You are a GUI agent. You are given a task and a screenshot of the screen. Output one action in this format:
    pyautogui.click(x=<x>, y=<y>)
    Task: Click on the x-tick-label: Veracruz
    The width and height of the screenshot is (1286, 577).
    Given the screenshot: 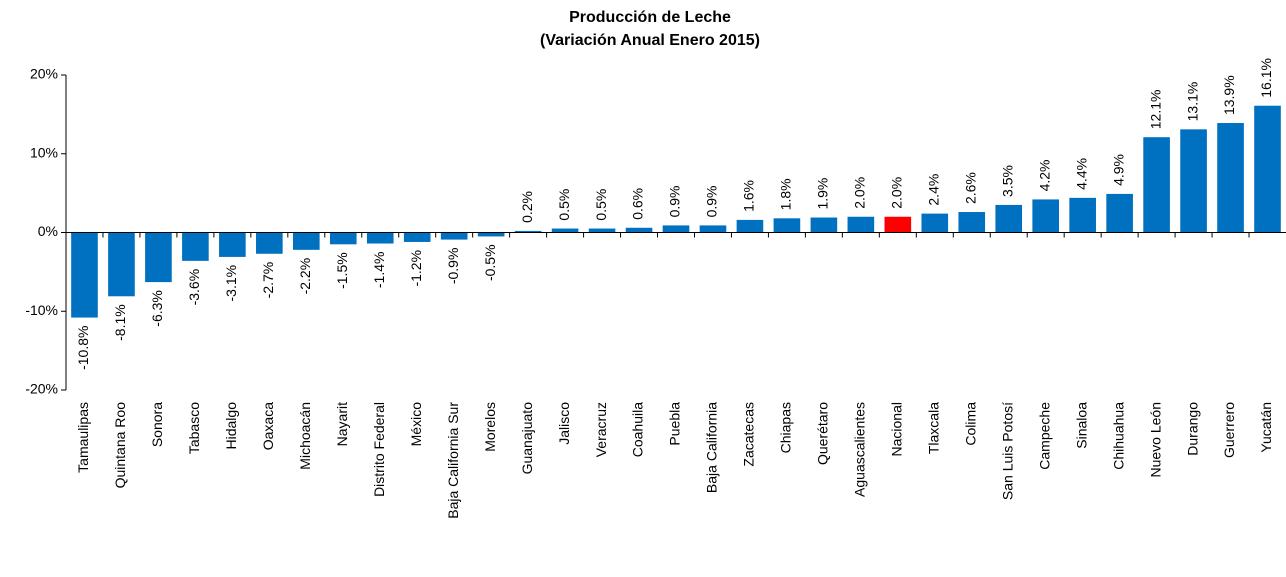 What is the action you would take?
    pyautogui.click(x=601, y=429)
    